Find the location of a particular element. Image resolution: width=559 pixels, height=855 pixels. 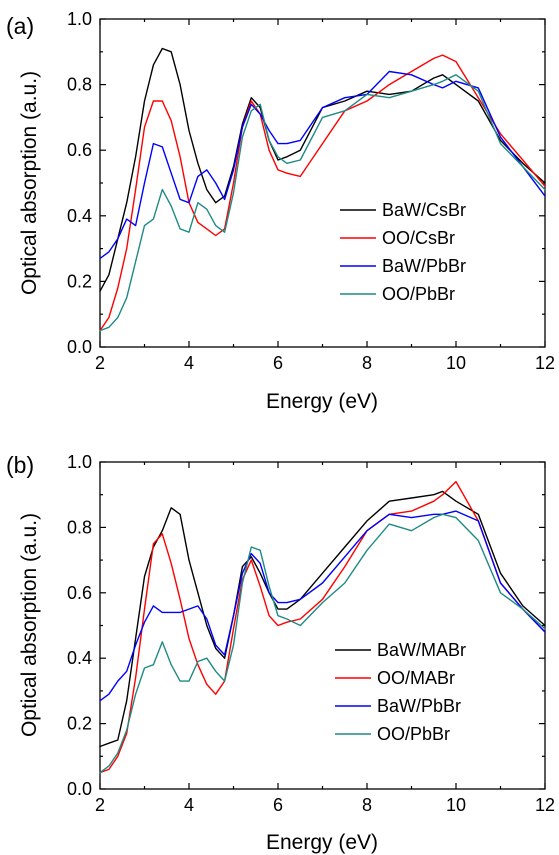

panel-a-xtick-label: 4 is located at coordinates (189, 363).